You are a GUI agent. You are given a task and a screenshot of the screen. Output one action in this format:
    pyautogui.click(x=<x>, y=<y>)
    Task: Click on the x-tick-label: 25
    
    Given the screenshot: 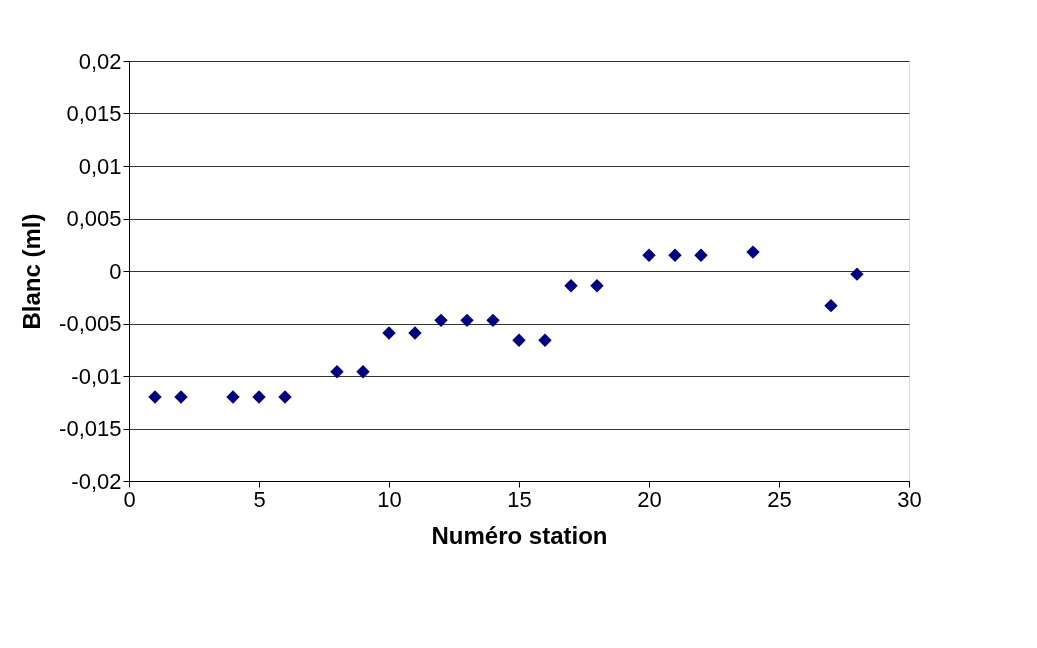 What is the action you would take?
    pyautogui.click(x=779, y=499)
    